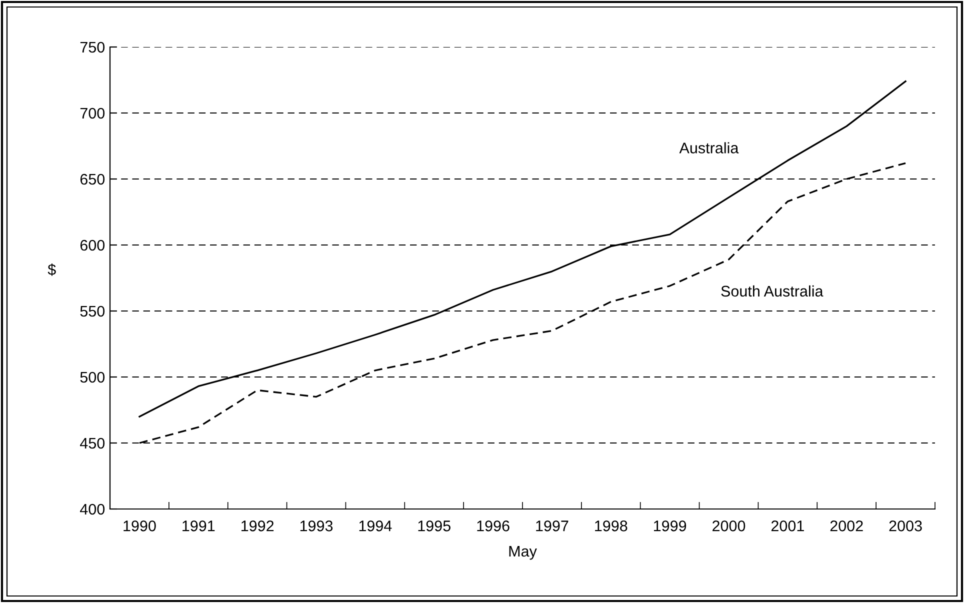 Image resolution: width=964 pixels, height=603 pixels. What do you see at coordinates (92, 377) in the screenshot?
I see `y-tick-label: 500` at bounding box center [92, 377].